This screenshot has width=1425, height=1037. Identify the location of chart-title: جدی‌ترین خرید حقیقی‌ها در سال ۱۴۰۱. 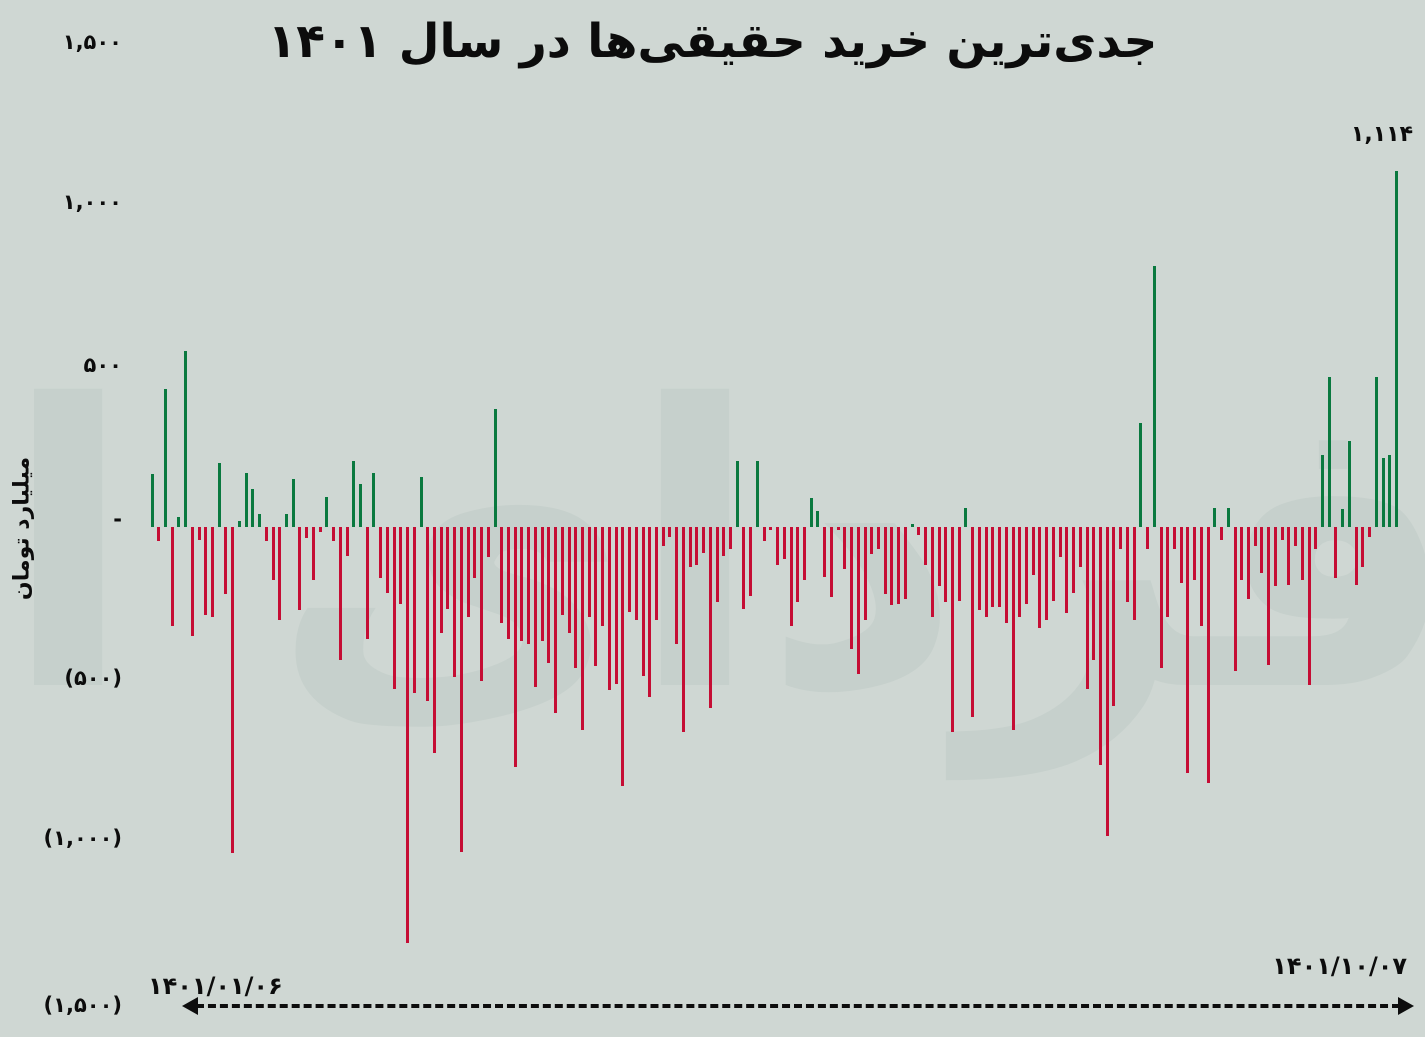
(712, 41).